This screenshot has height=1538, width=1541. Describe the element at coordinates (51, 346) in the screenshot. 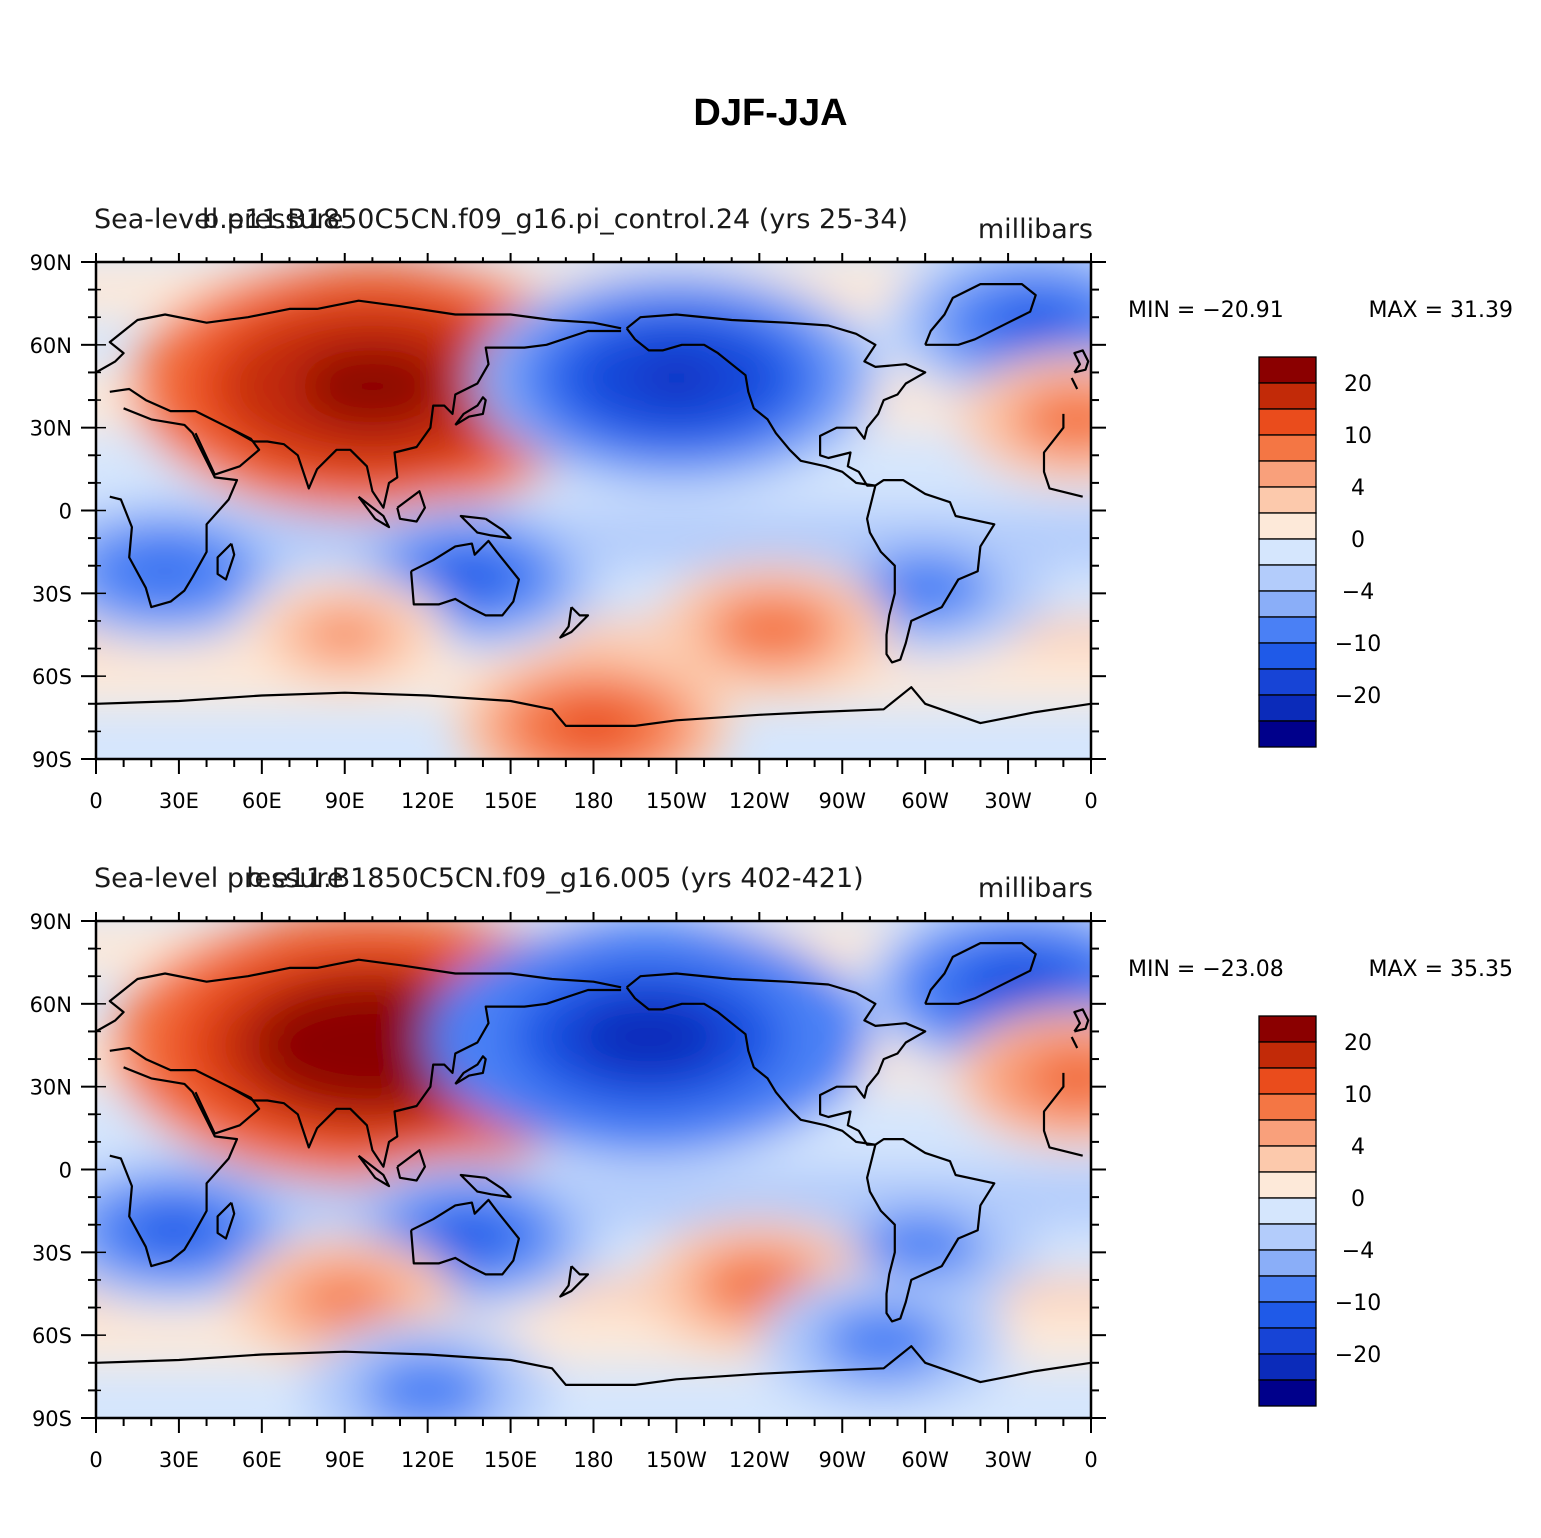

I see `lat-tick-label: 60N` at that location.